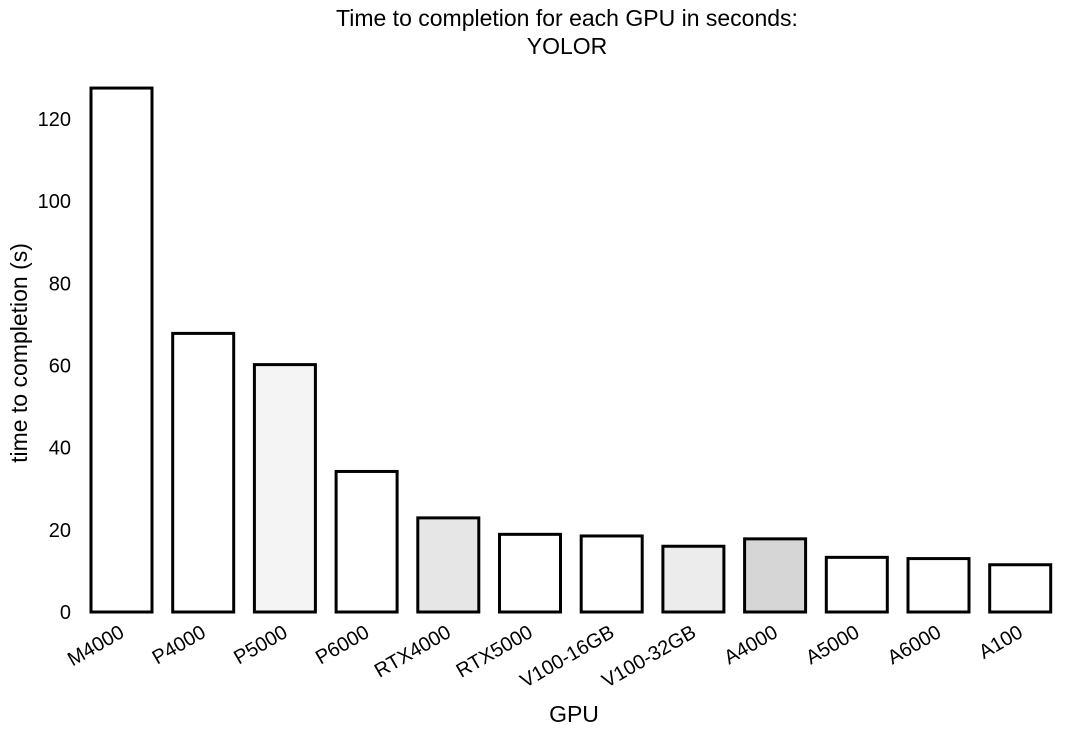  I want to click on y-tick-label: 40, so click(60, 449).